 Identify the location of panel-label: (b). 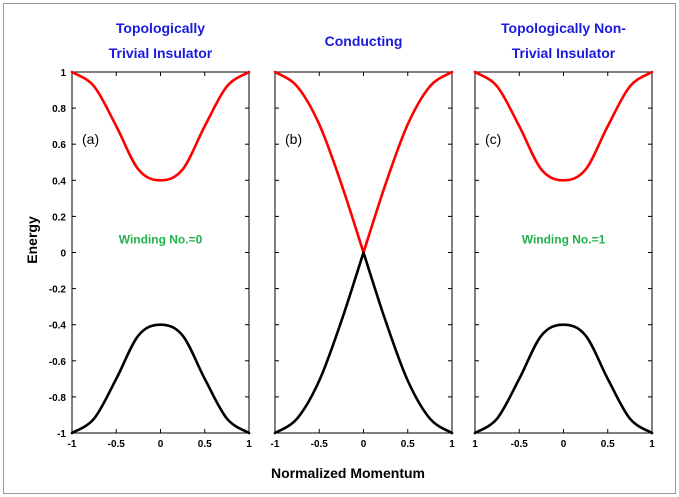
(293, 139).